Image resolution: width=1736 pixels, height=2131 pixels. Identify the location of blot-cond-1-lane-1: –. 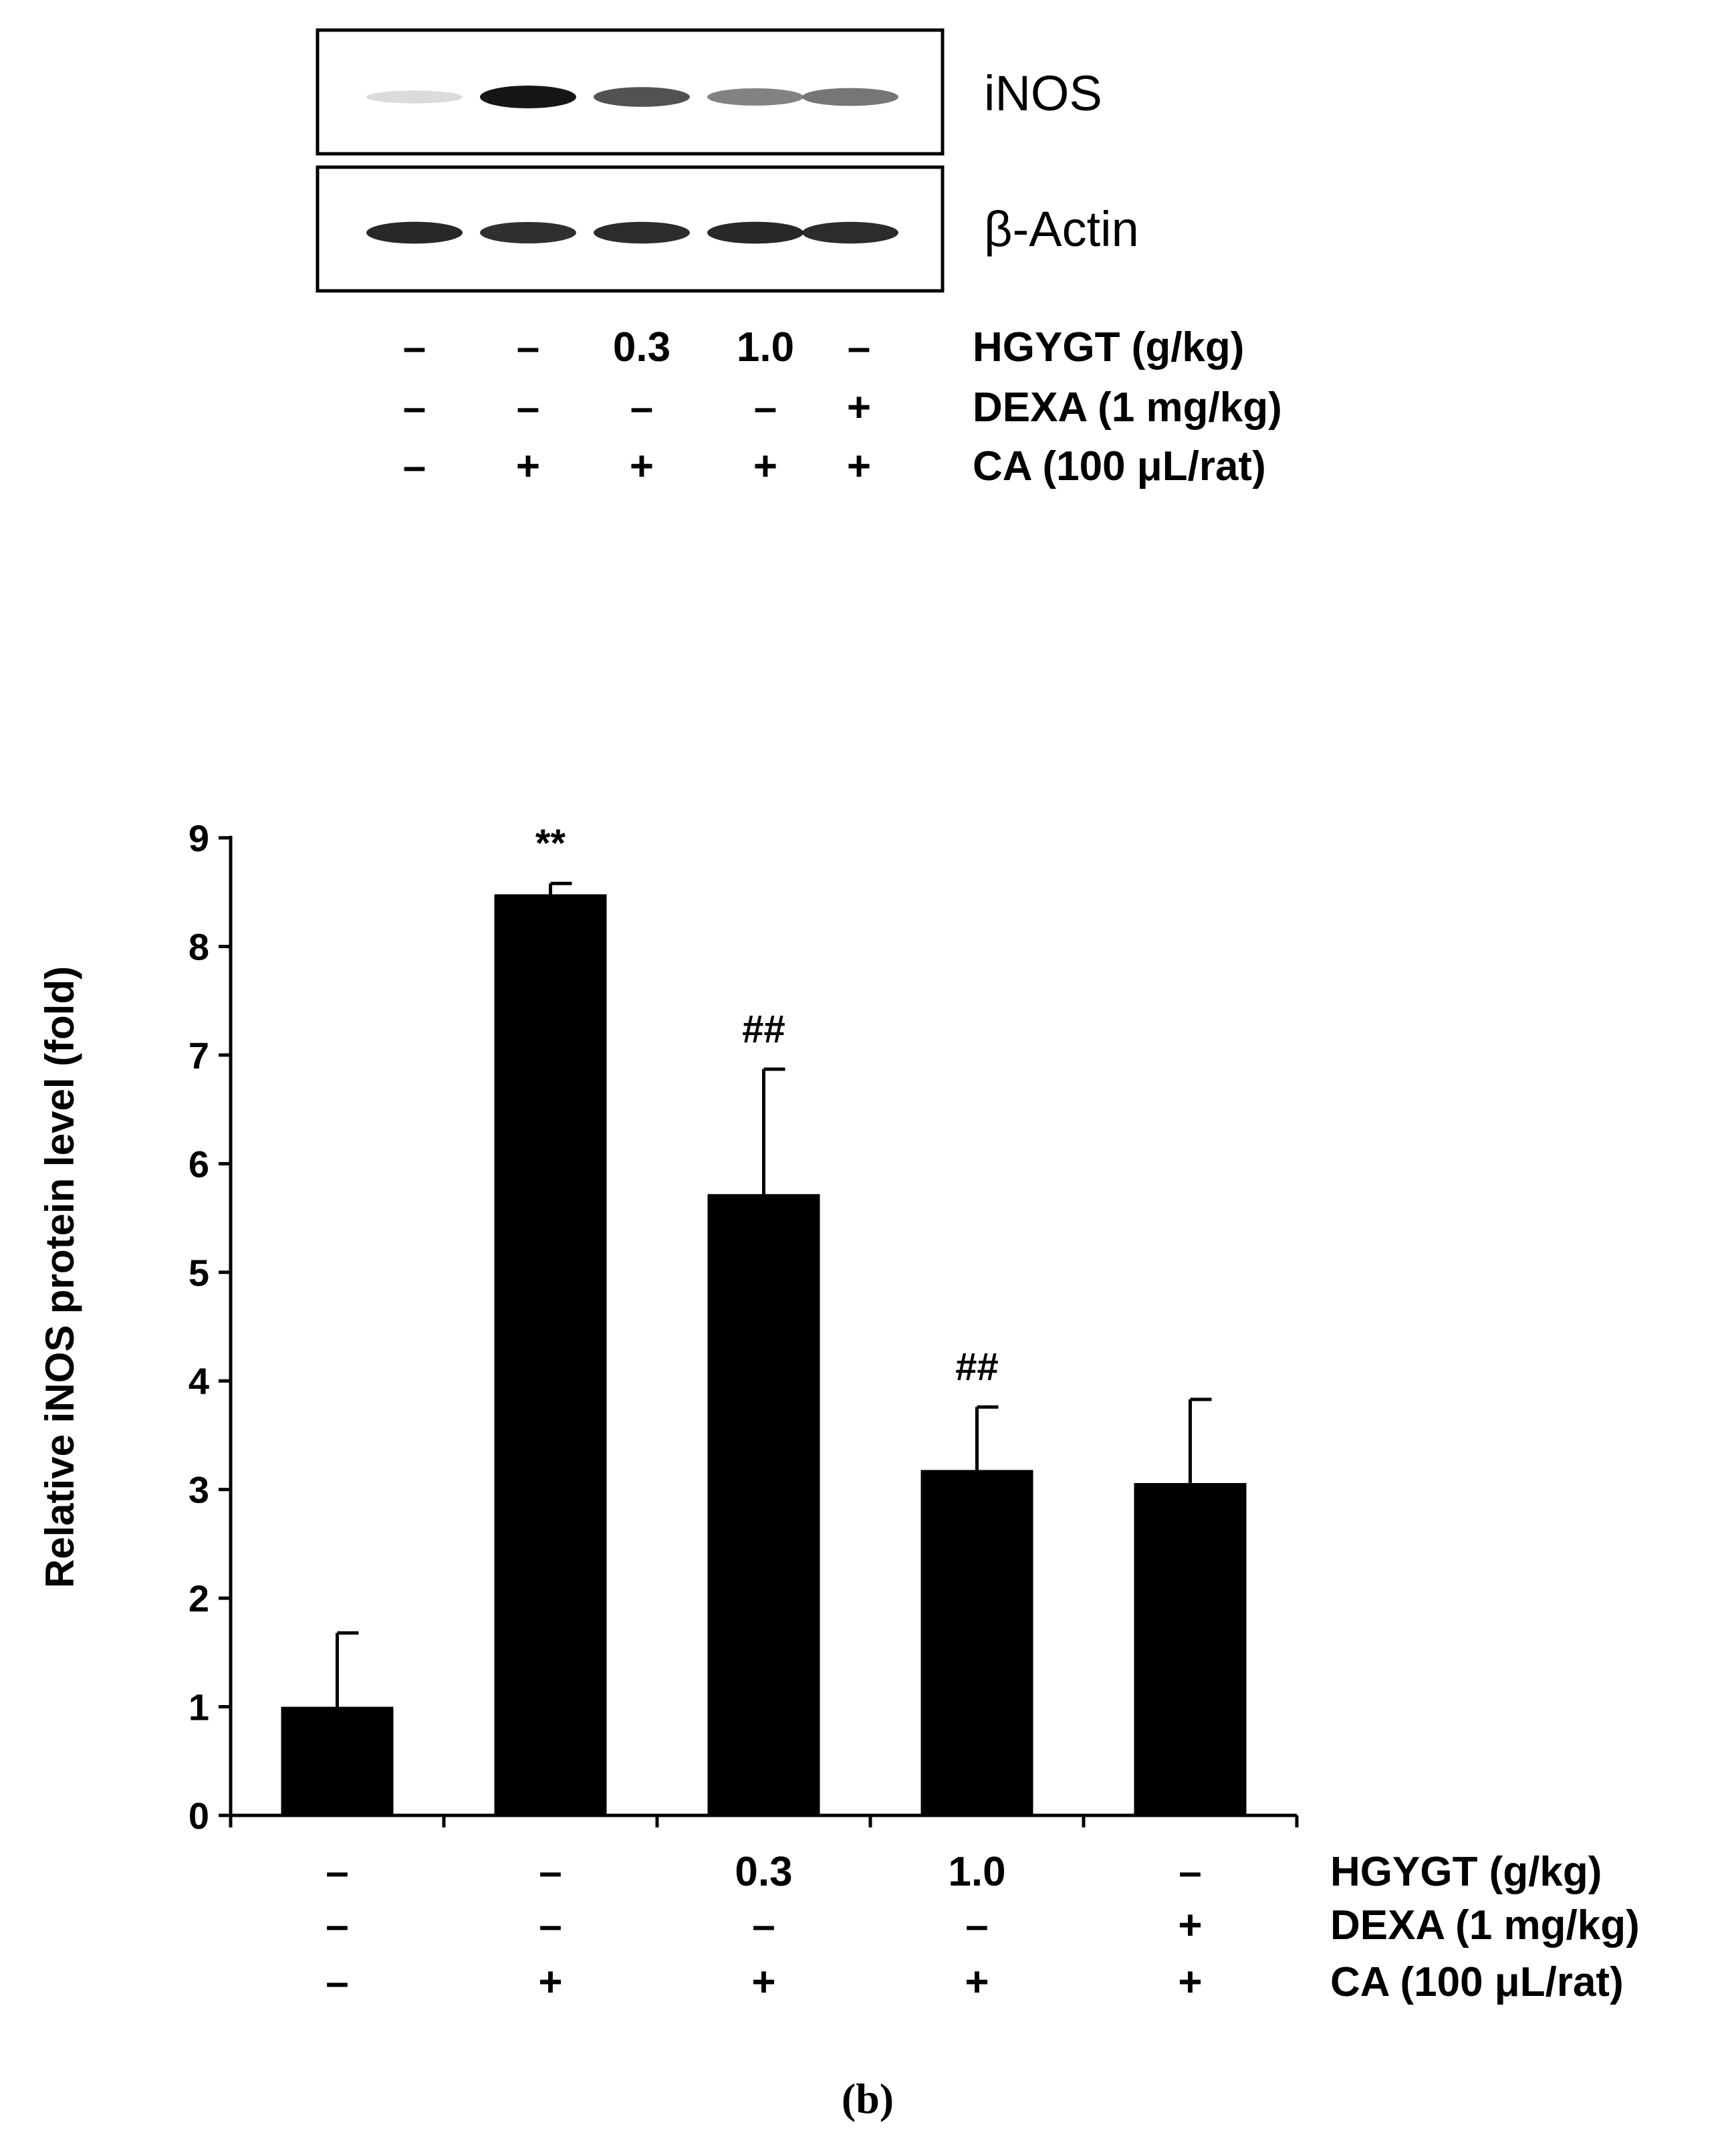
(414, 347).